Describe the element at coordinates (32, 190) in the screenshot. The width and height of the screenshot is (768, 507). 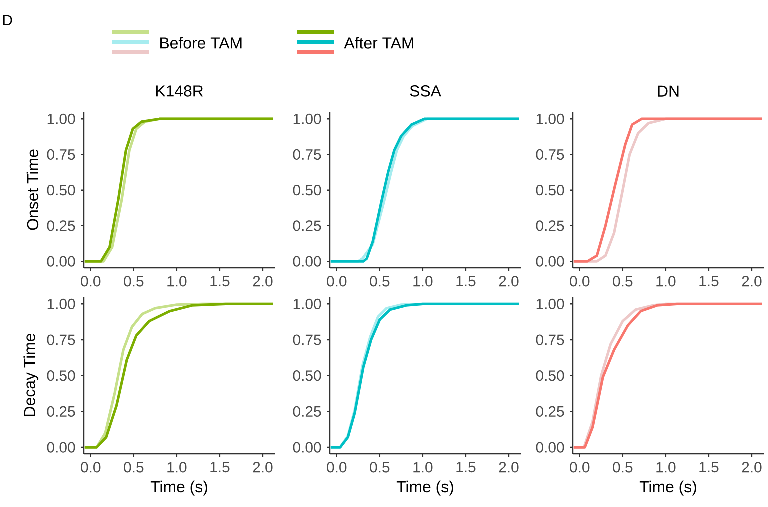
I see `y-axis-title: Onset Time` at that location.